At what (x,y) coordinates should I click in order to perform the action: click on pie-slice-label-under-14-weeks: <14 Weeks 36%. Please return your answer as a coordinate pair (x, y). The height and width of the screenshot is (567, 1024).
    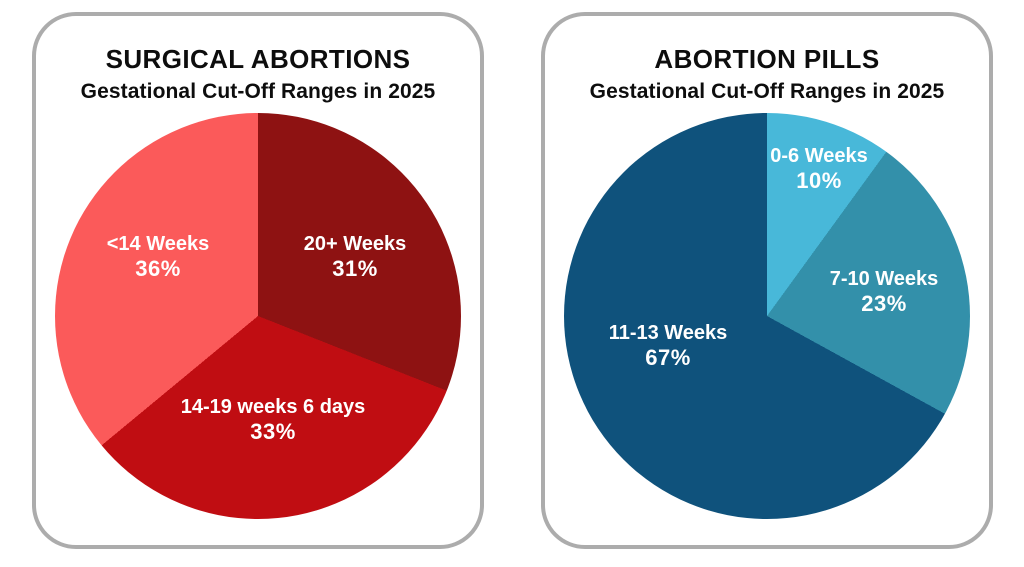
    Looking at the image, I should click on (158, 257).